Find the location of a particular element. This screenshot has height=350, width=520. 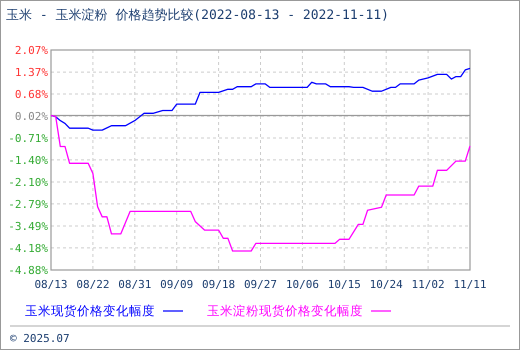

y-tick-label: 2.07% is located at coordinates (31, 50).